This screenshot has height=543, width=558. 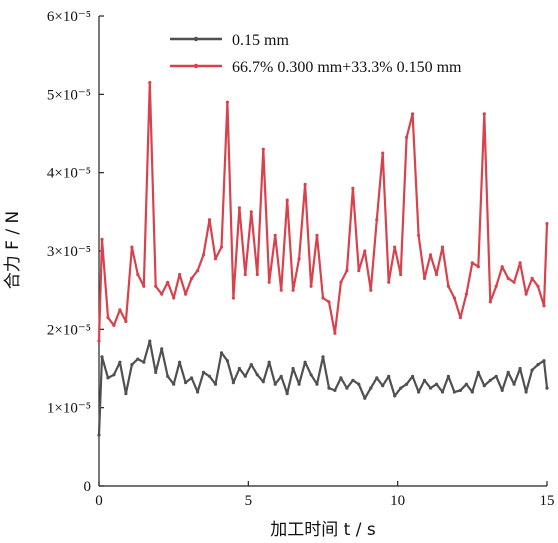 I want to click on x-axis-label: 加工时间 t / s, so click(x=323, y=530).